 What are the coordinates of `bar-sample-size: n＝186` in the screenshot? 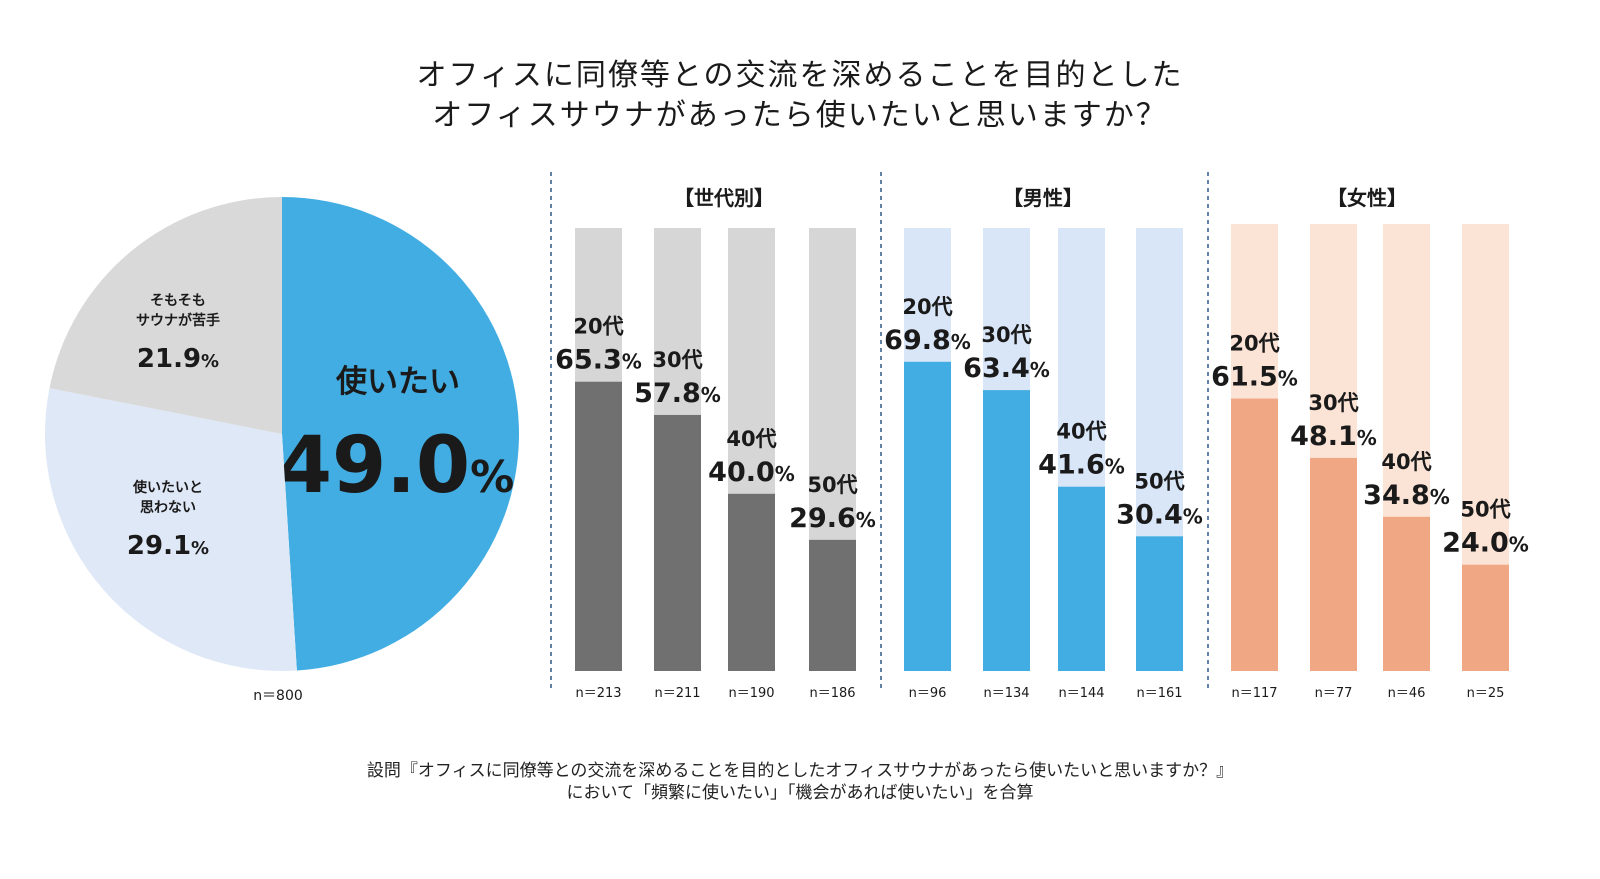 It's located at (832, 693).